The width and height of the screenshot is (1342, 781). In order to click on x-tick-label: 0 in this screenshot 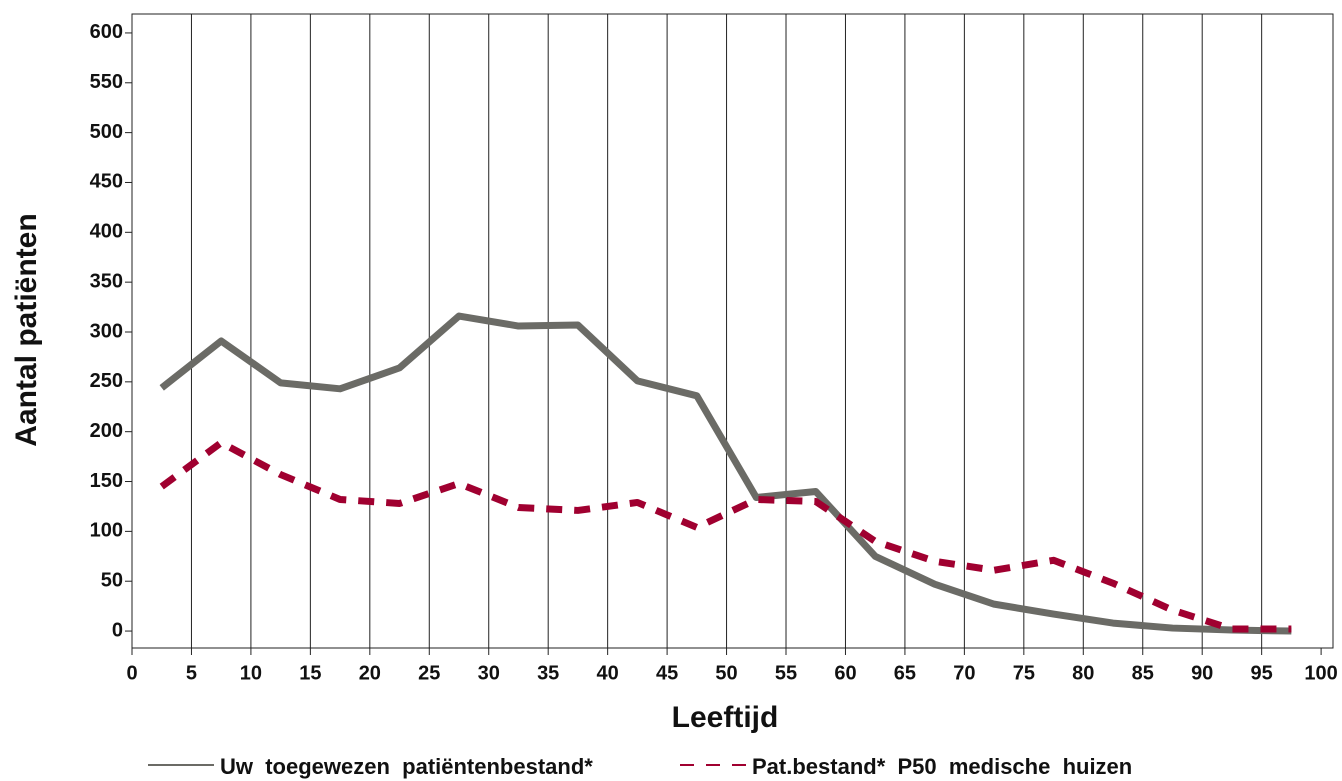, I will do `click(131, 673)`.